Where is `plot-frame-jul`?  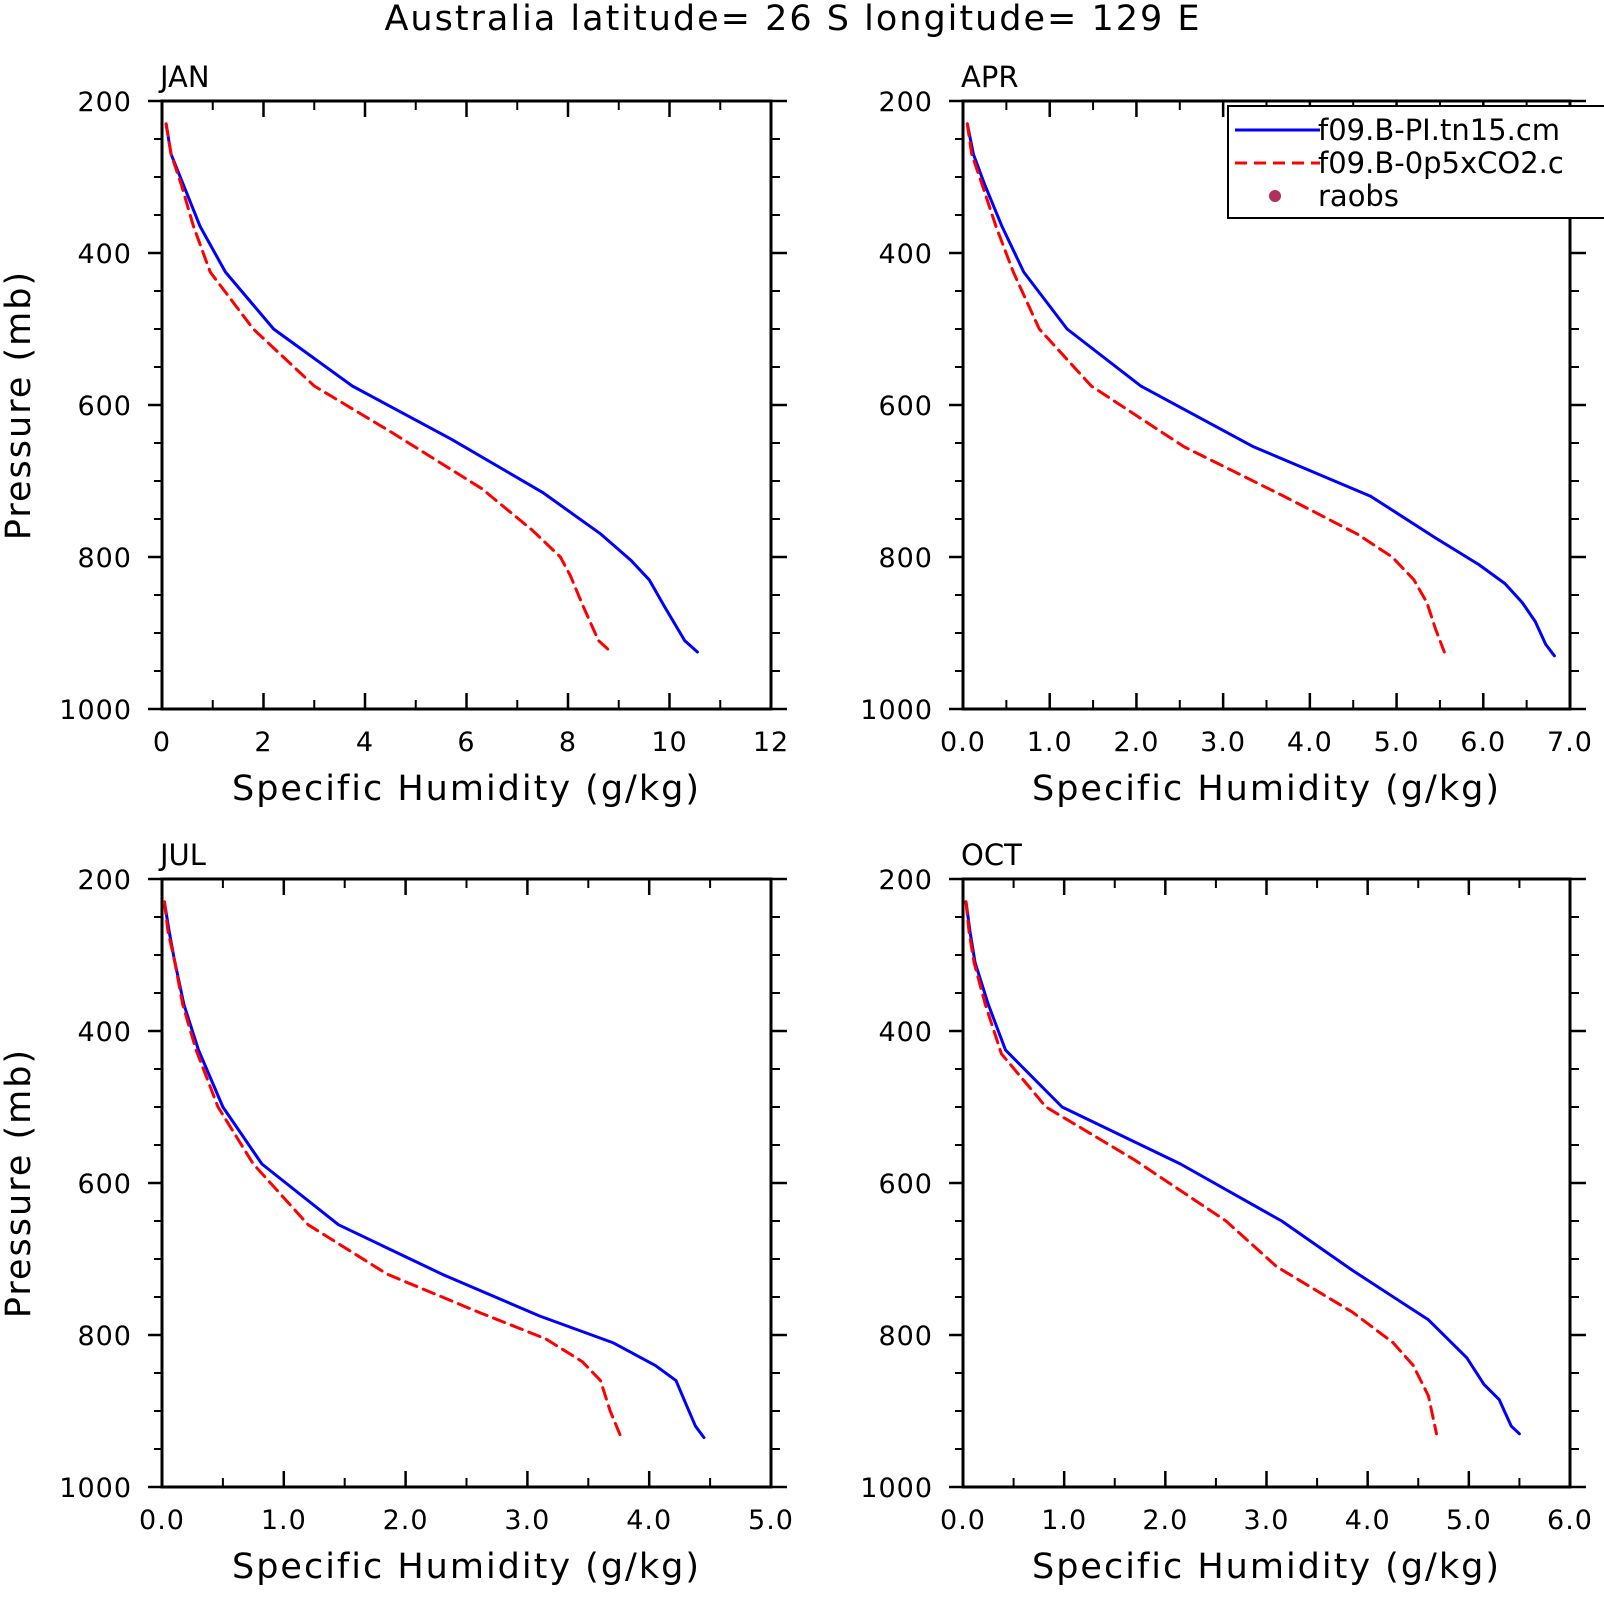
plot-frame-jul is located at coordinates (466, 1183).